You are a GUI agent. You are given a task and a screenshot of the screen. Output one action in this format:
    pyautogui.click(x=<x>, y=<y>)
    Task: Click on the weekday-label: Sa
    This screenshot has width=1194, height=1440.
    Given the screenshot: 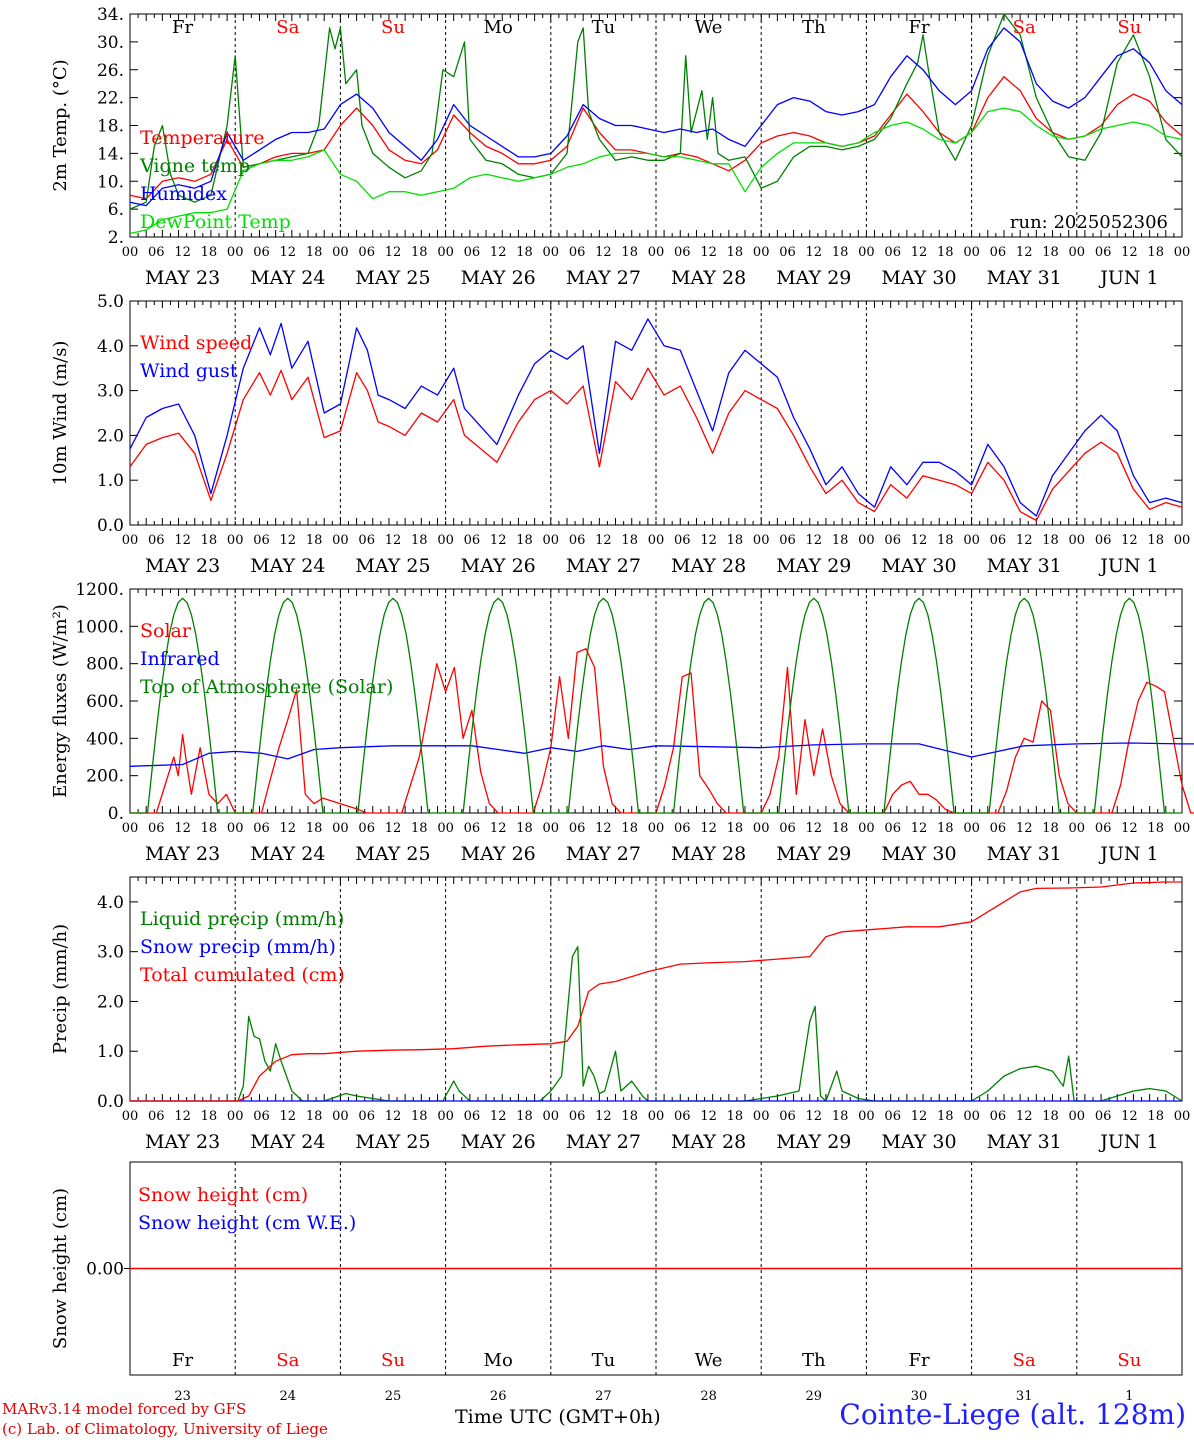 What is the action you would take?
    pyautogui.click(x=287, y=27)
    